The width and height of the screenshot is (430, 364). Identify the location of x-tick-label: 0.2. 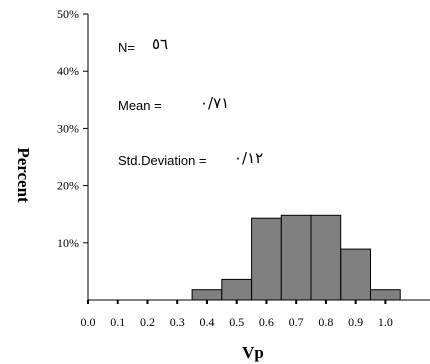
(147, 322).